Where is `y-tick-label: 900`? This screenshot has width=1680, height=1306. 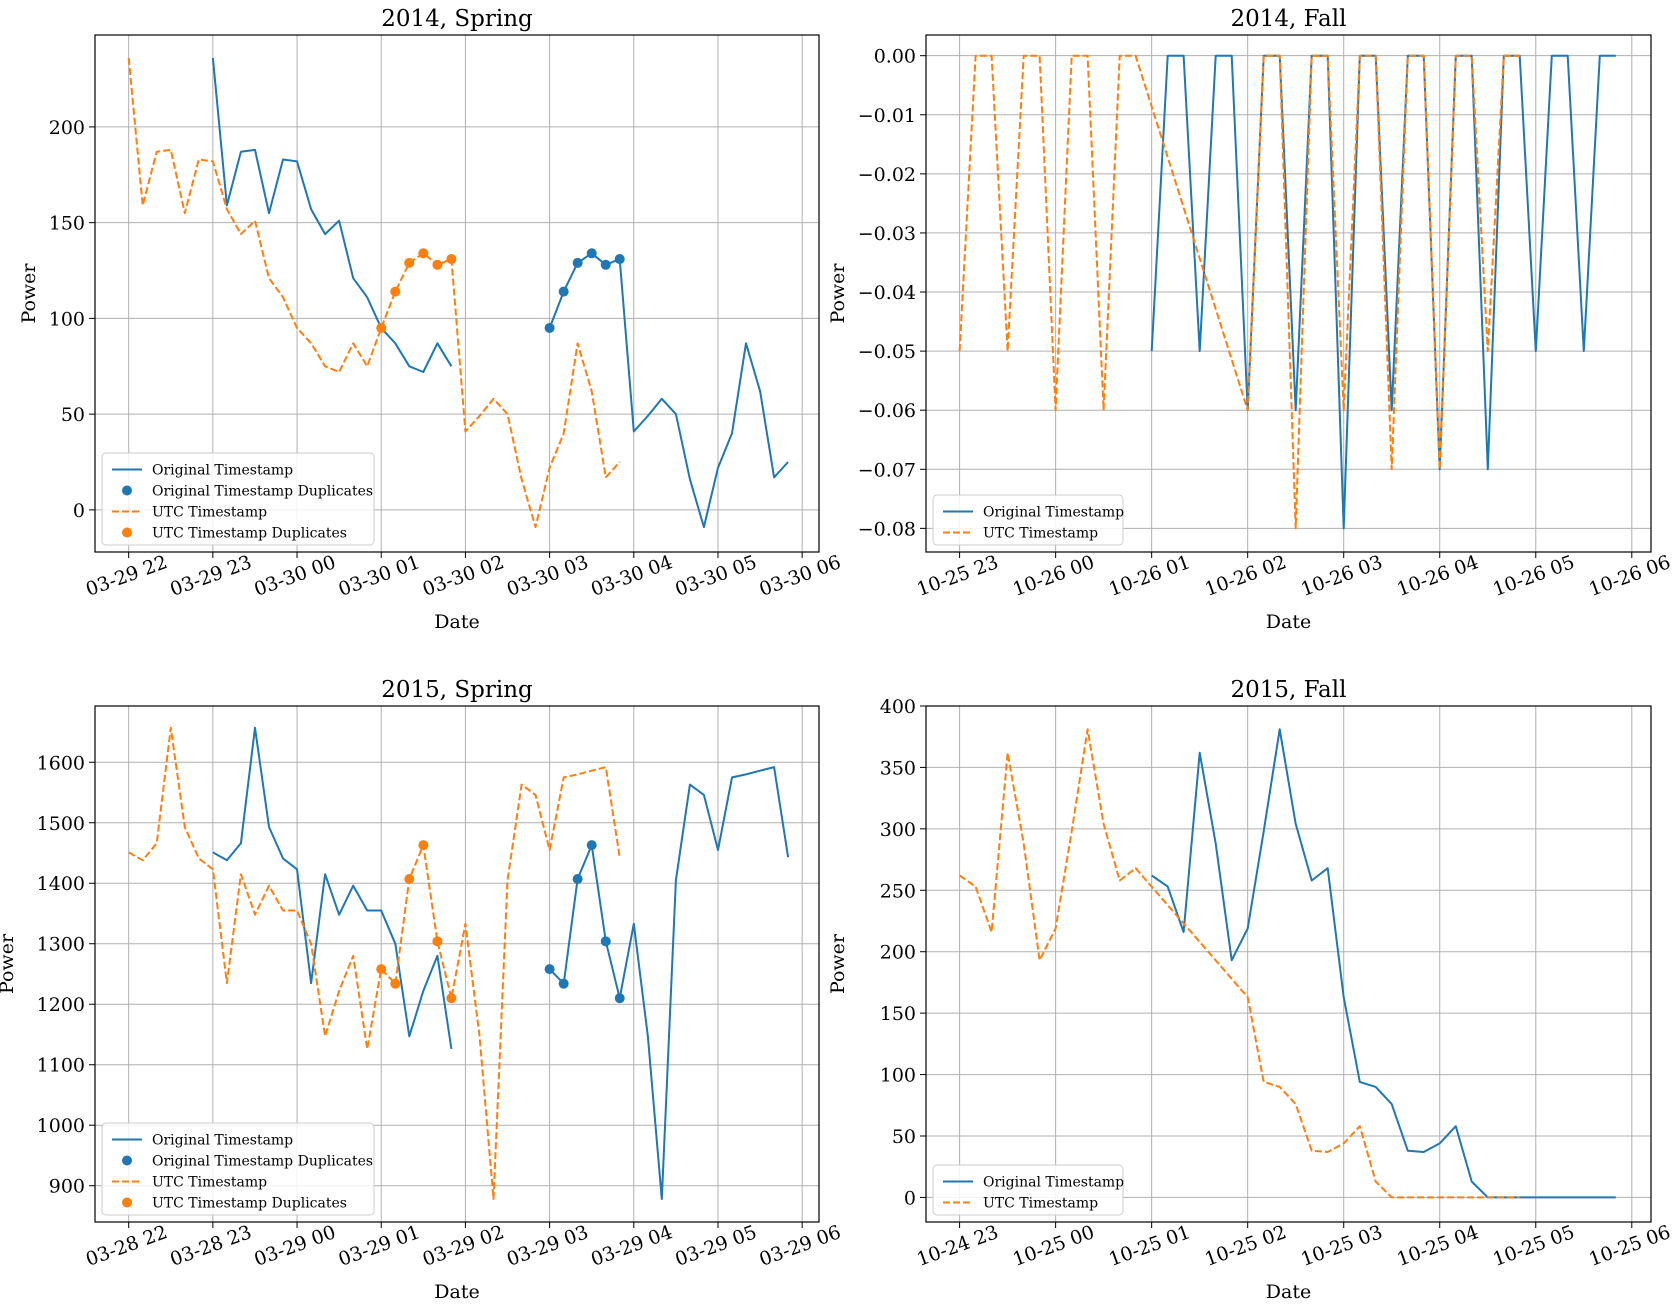
y-tick-label: 900 is located at coordinates (67, 1187).